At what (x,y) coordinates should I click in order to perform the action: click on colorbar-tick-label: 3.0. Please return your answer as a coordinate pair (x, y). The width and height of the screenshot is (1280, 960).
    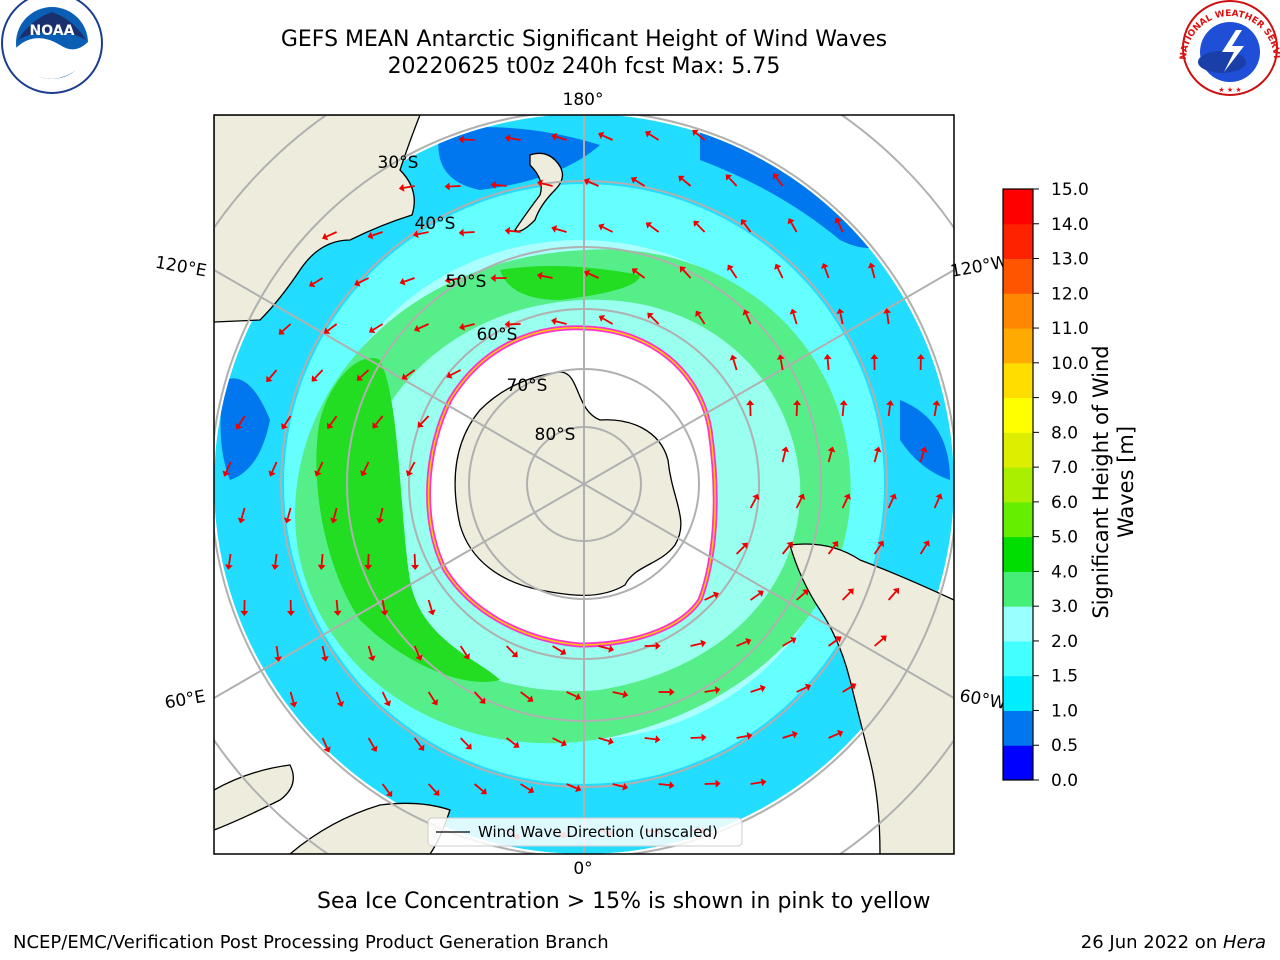
    Looking at the image, I should click on (1064, 607).